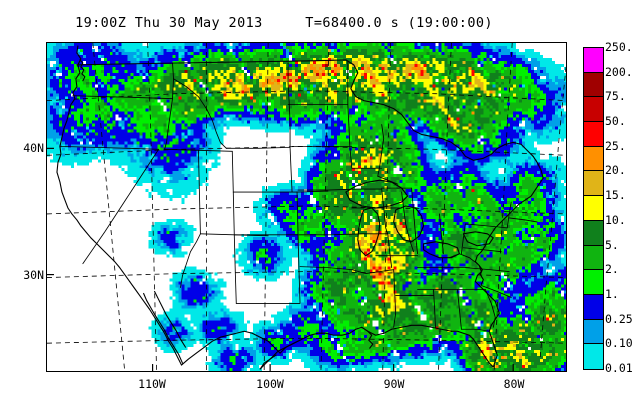 This screenshot has width=640, height=400. What do you see at coordinates (343, 234) in the screenshot?
I see `state-border-ks-ok` at bounding box center [343, 234].